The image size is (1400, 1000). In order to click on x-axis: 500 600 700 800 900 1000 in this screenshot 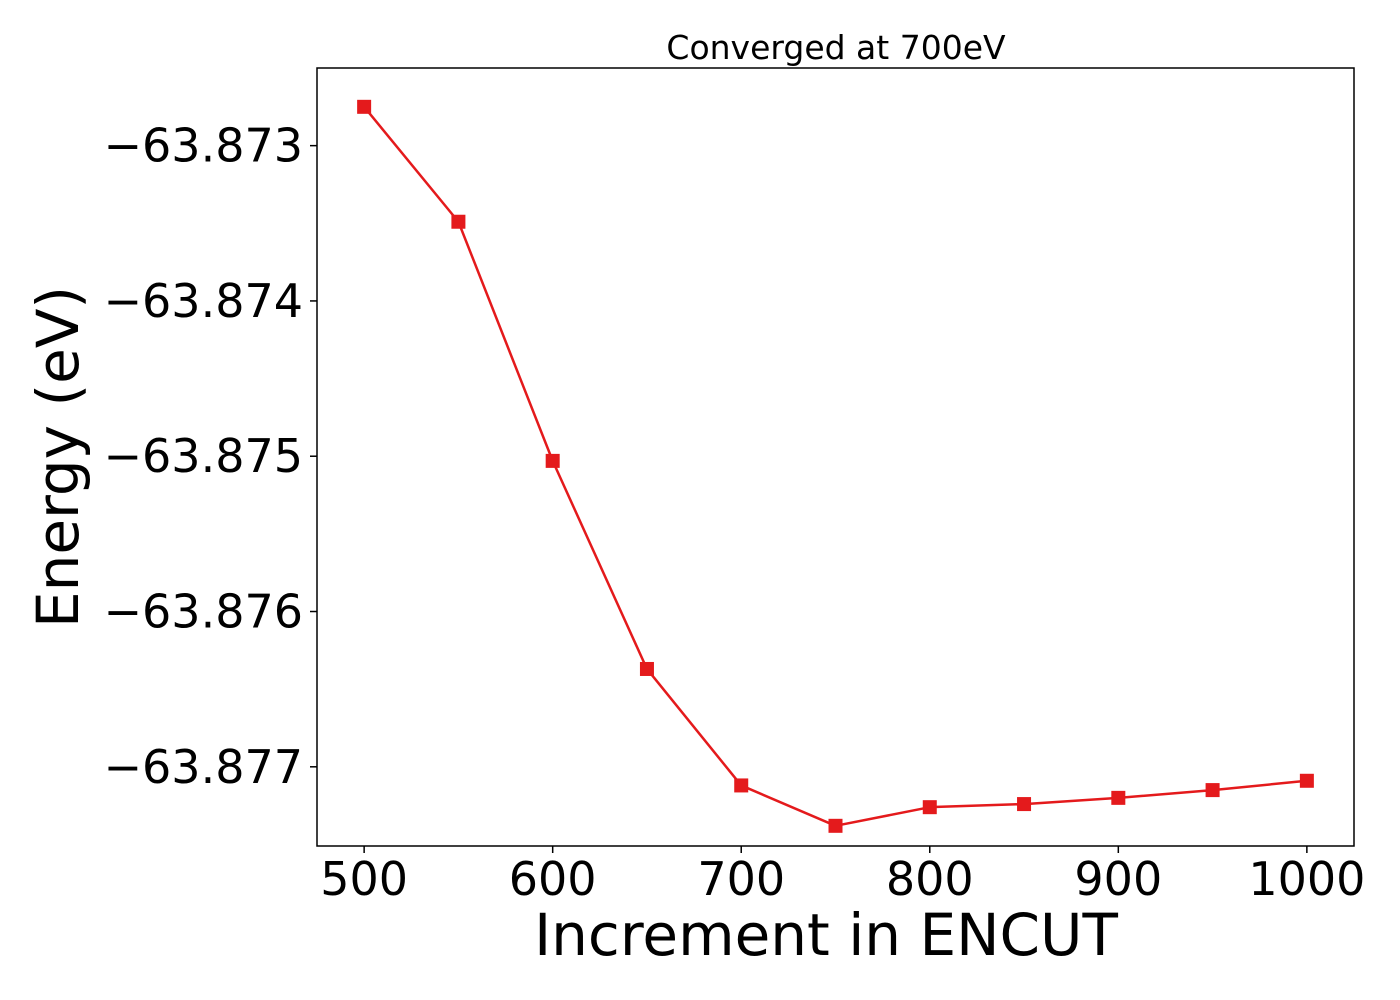, I will do `click(842, 876)`.